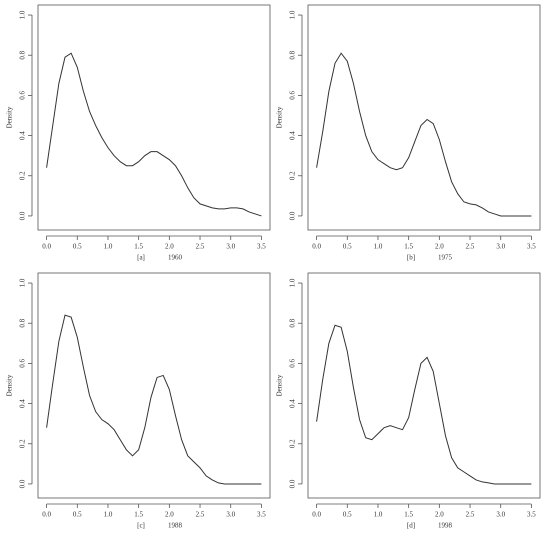  I want to click on panel-title: 1960, so click(175, 258).